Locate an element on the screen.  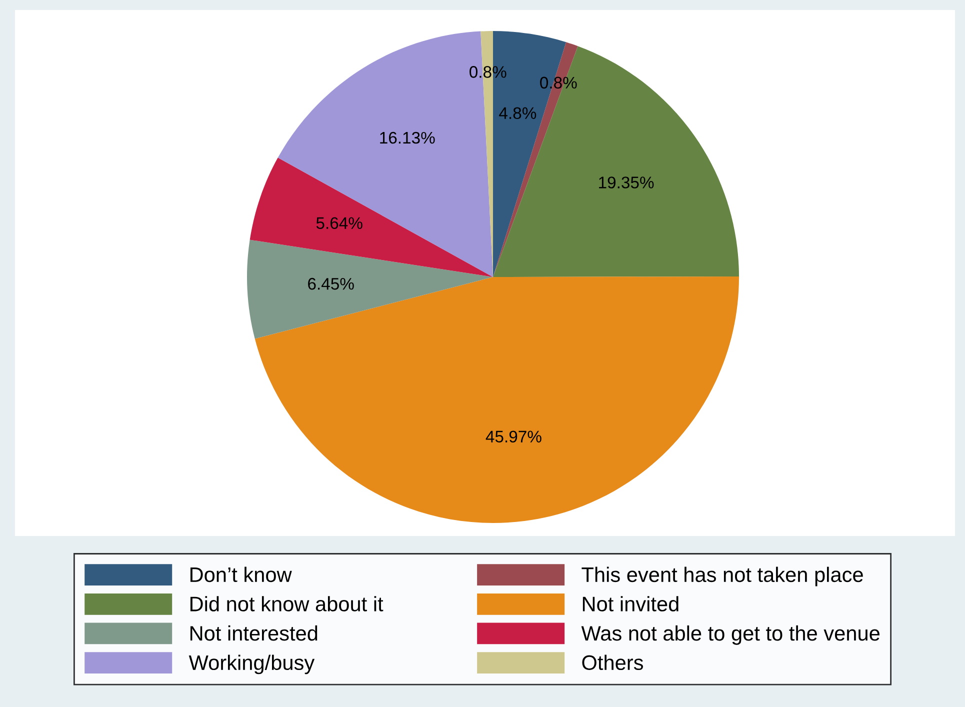
data-label: 45.97% is located at coordinates (514, 436).